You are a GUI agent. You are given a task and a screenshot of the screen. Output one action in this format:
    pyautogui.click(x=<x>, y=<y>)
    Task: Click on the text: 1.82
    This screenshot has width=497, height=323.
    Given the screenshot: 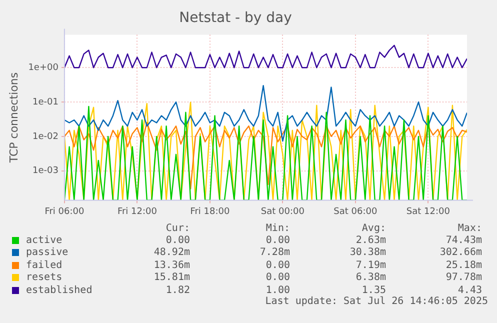 What is the action you would take?
    pyautogui.click(x=177, y=290)
    